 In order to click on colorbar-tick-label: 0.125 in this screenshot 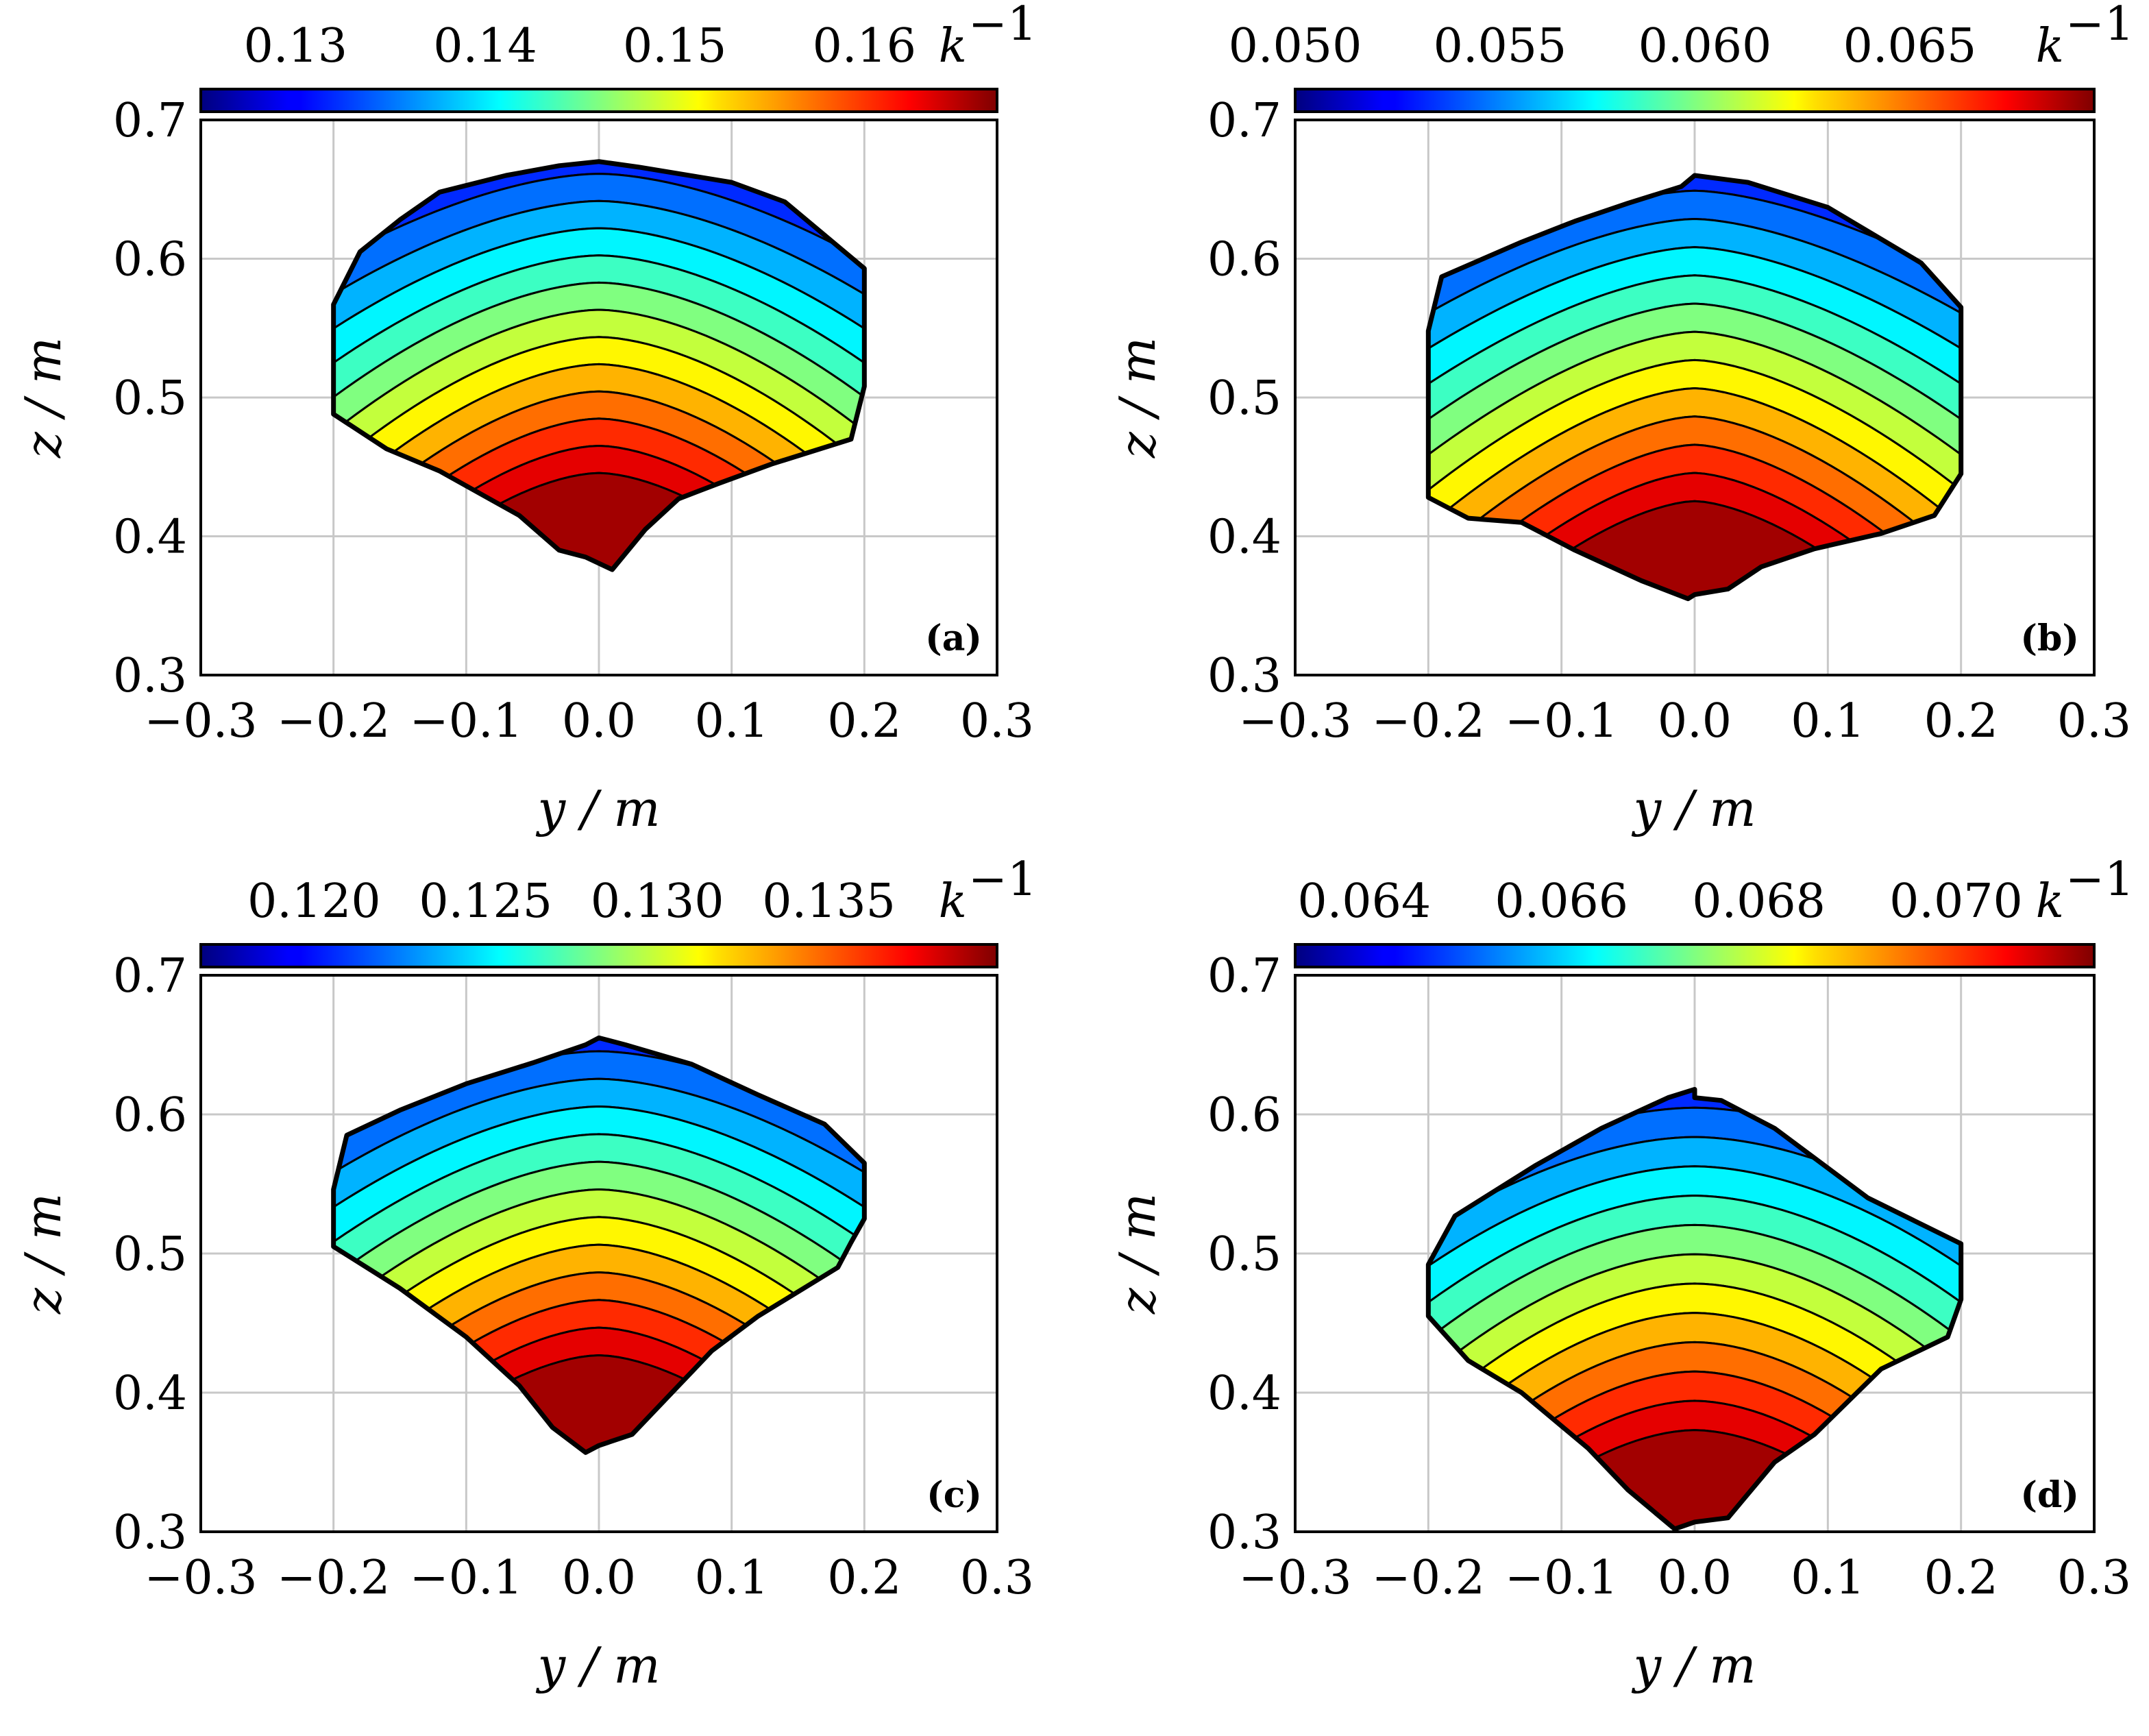, I will do `click(485, 902)`.